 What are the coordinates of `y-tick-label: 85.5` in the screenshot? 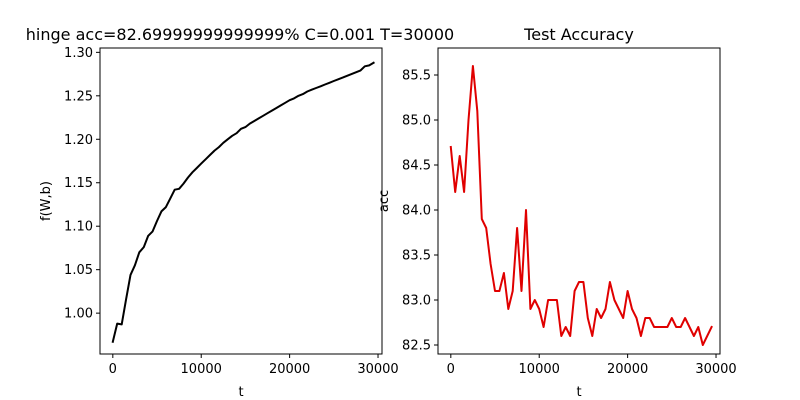 It's located at (416, 76).